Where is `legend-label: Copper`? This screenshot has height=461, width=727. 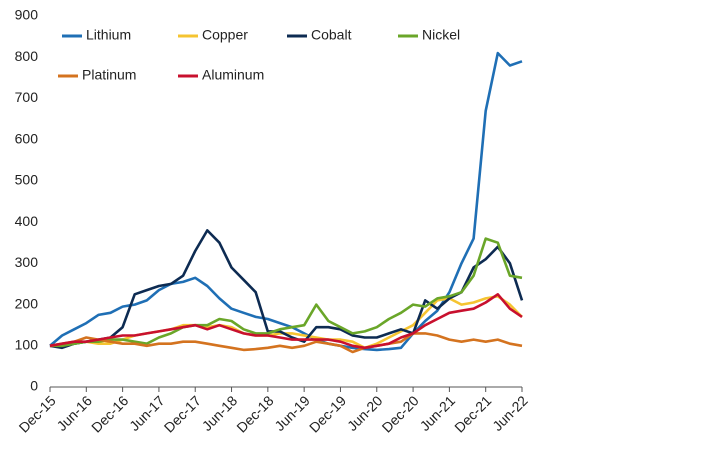 legend-label: Copper is located at coordinates (225, 35).